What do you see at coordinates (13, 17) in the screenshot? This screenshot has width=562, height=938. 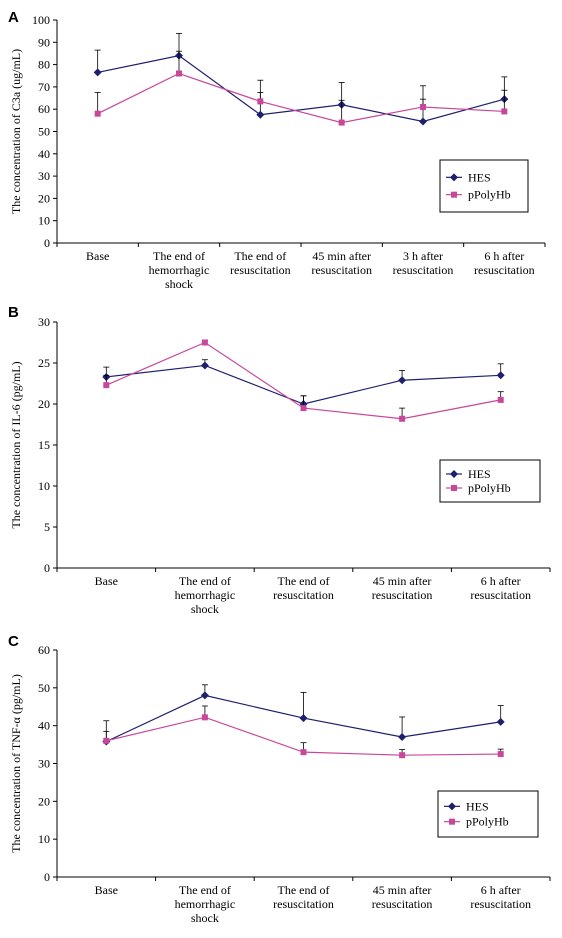 I see `panel-letter: A` at bounding box center [13, 17].